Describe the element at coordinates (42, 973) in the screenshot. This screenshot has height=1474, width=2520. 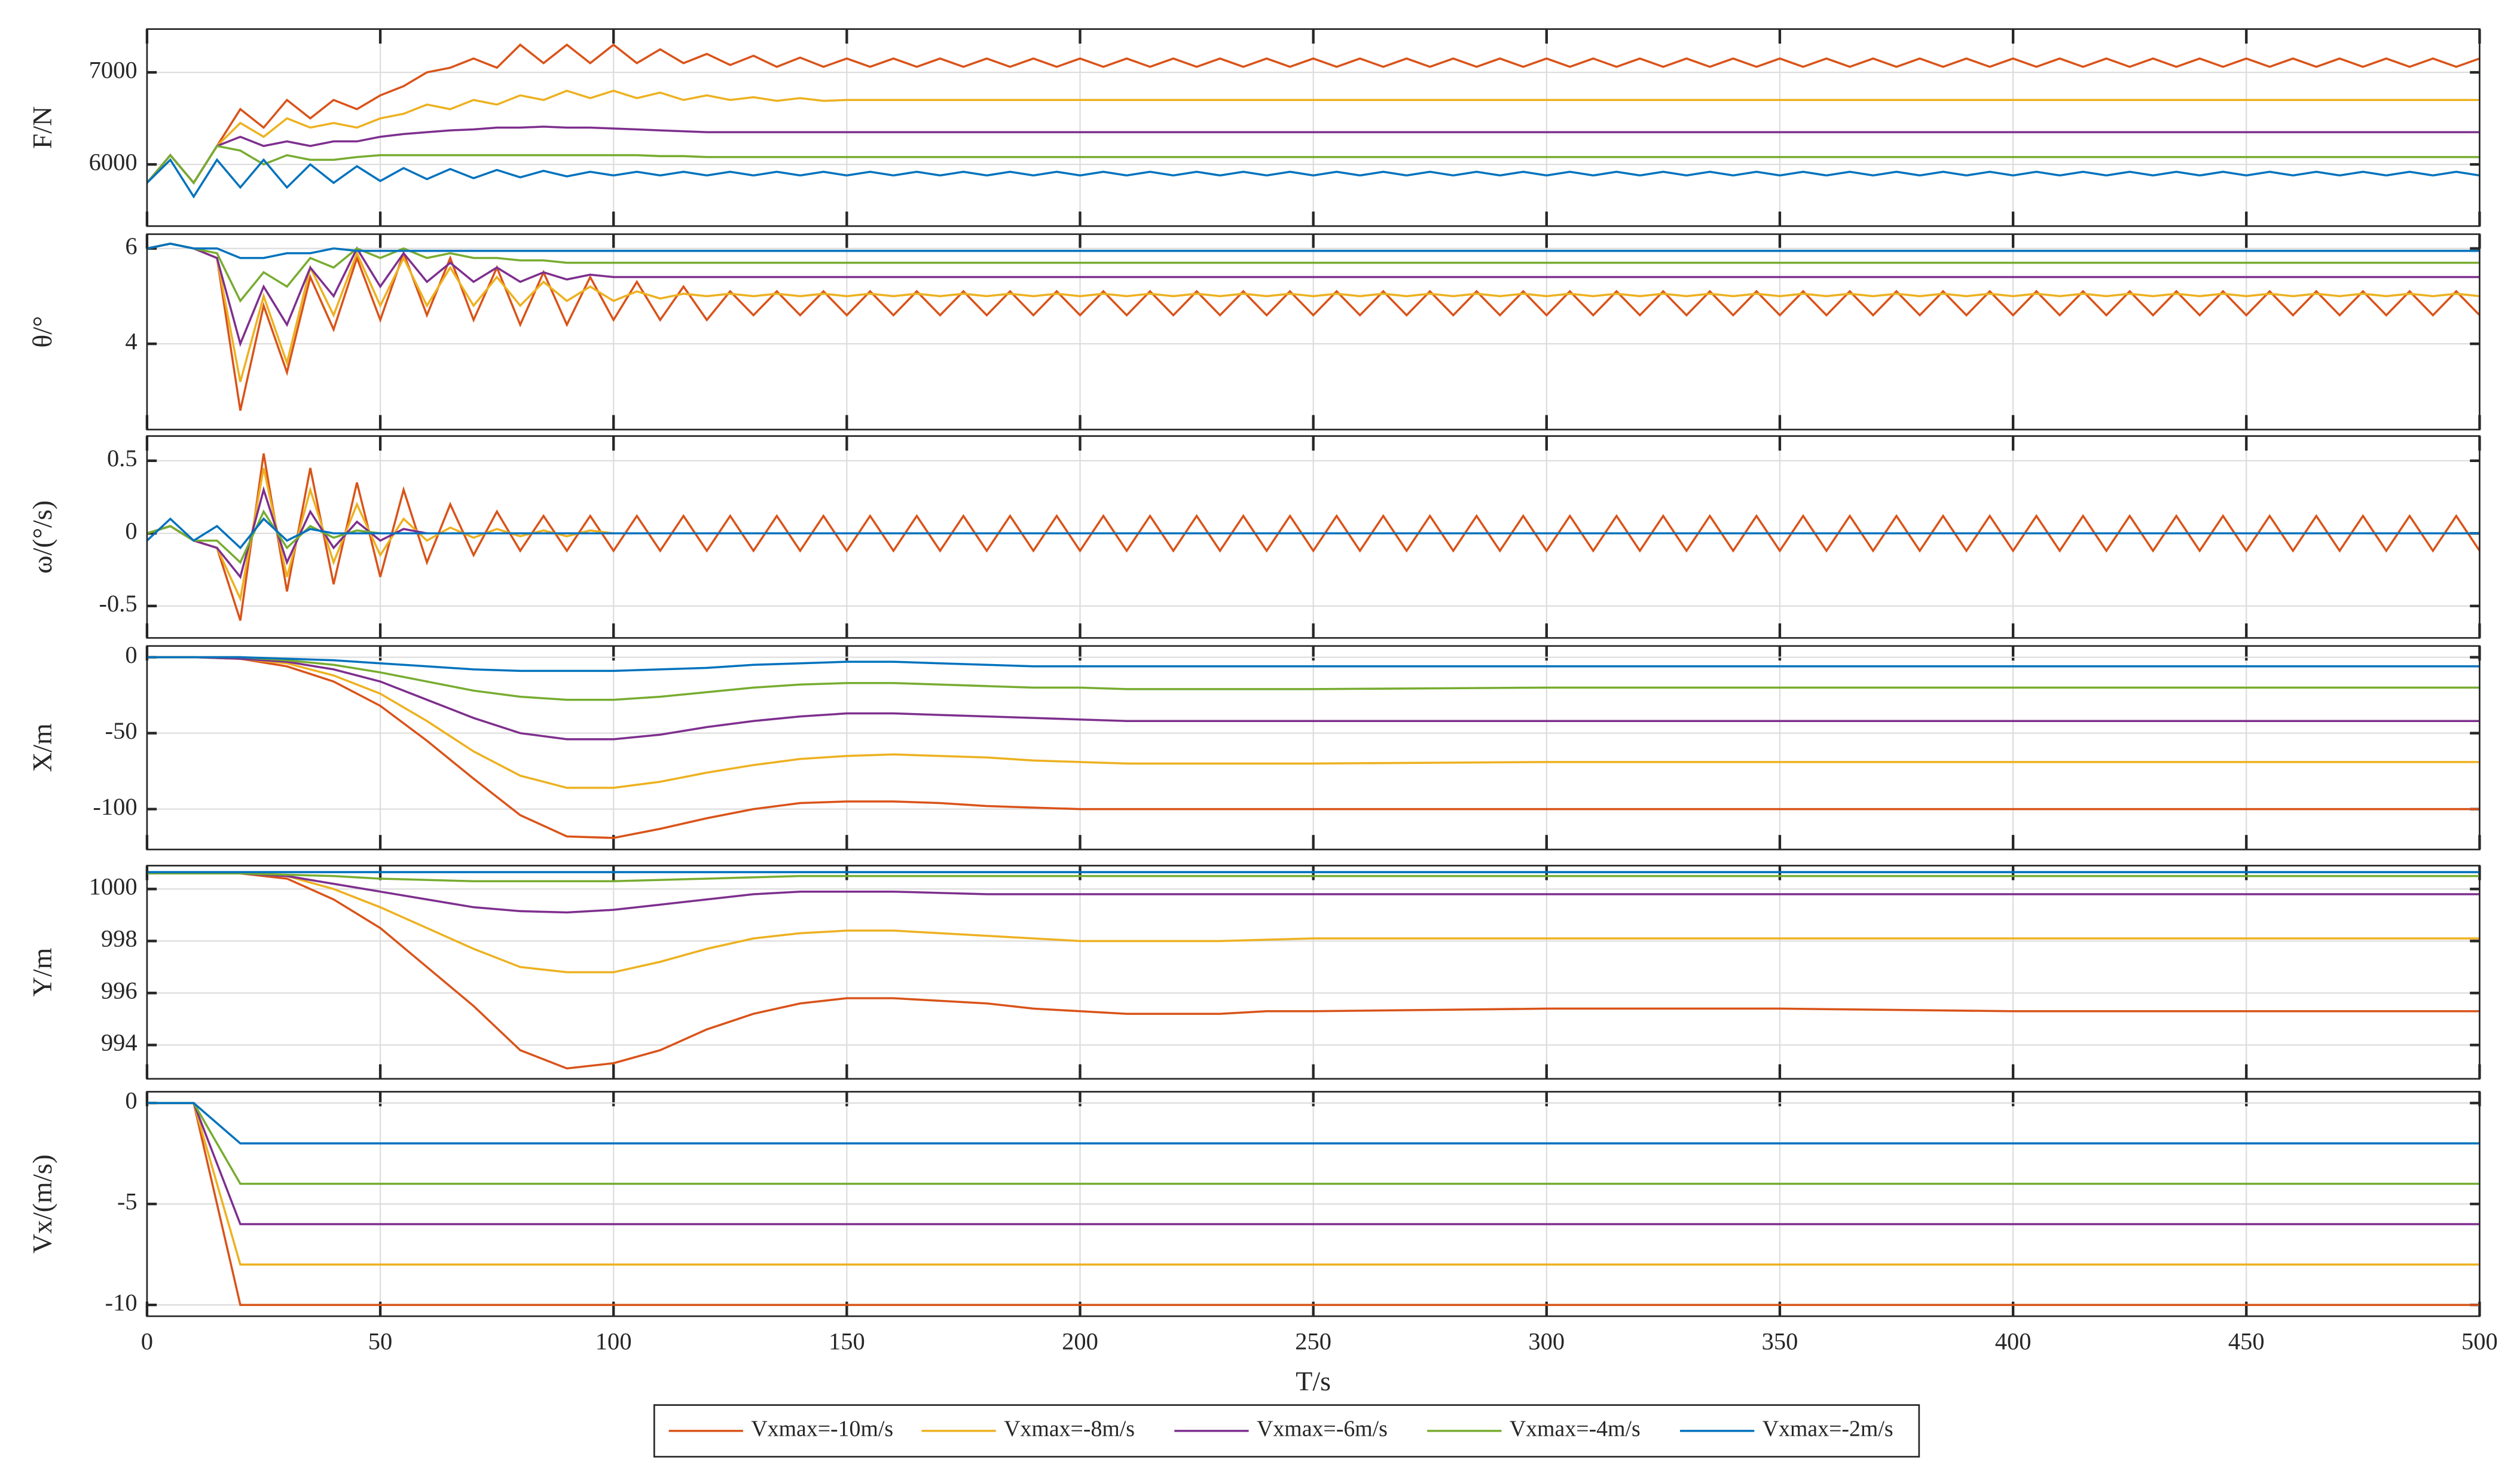
I see `y-axis-label: Y/m` at that location.